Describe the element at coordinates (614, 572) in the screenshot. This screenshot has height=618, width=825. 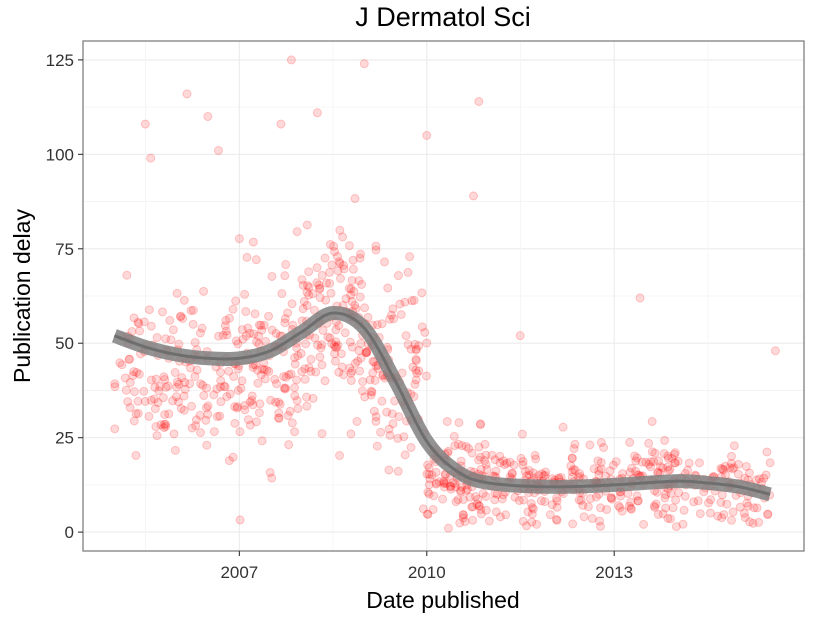
I see `x-tick-label: 2013` at that location.